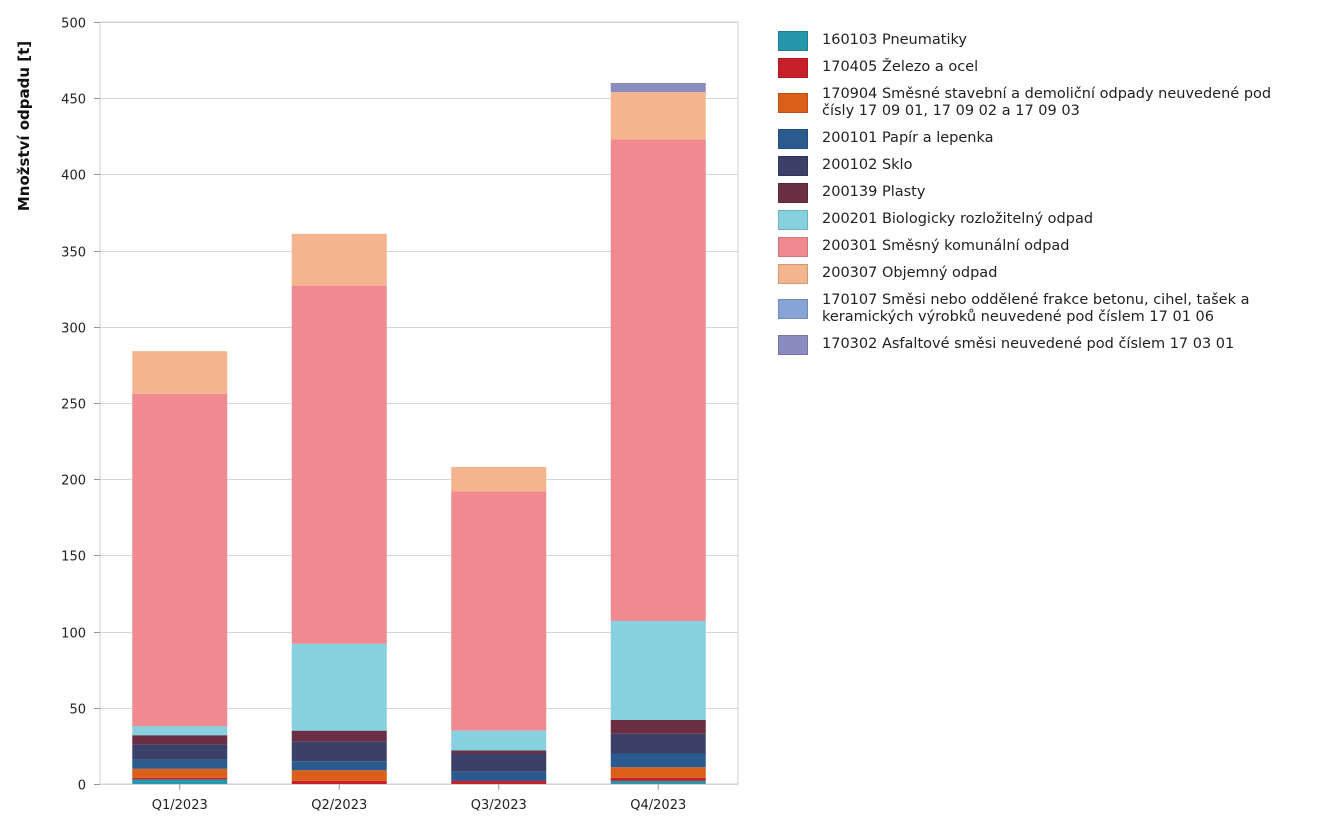 This screenshot has width=1326, height=816. I want to click on legend-label: 200139 Plasty, so click(874, 192).